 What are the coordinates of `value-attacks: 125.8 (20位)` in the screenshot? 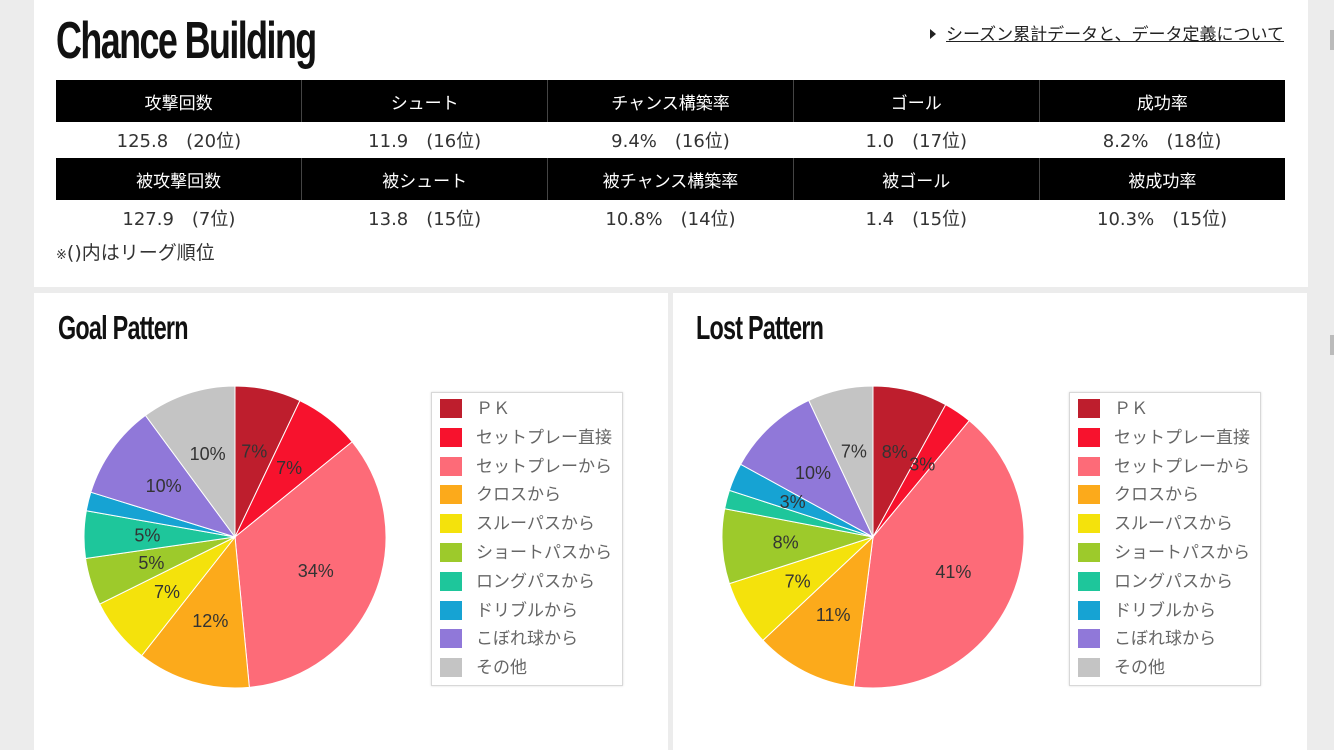 It's located at (179, 141).